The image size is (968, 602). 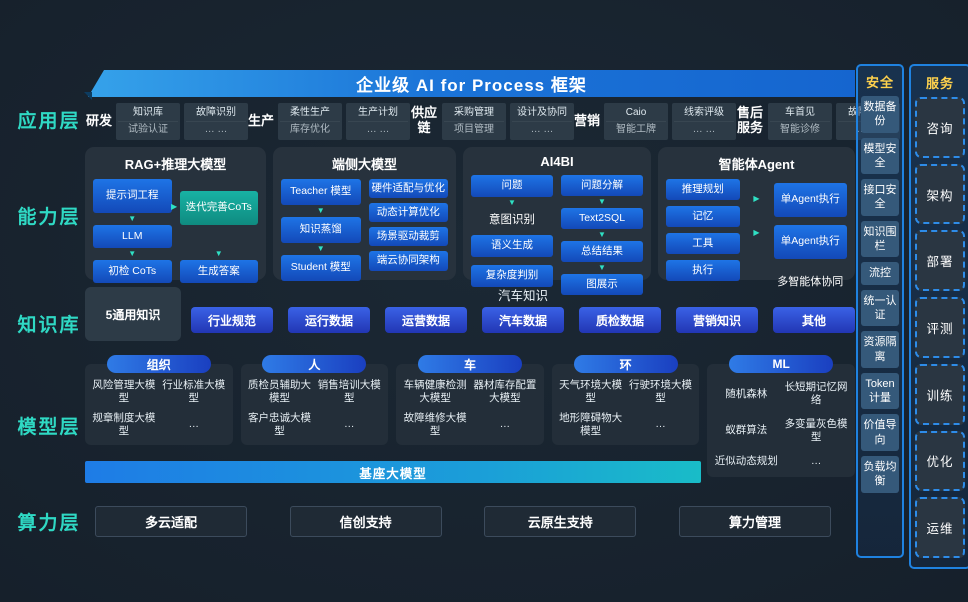 I want to click on banner-title: 企业级 AI for Process 框架, so click(x=471, y=85).